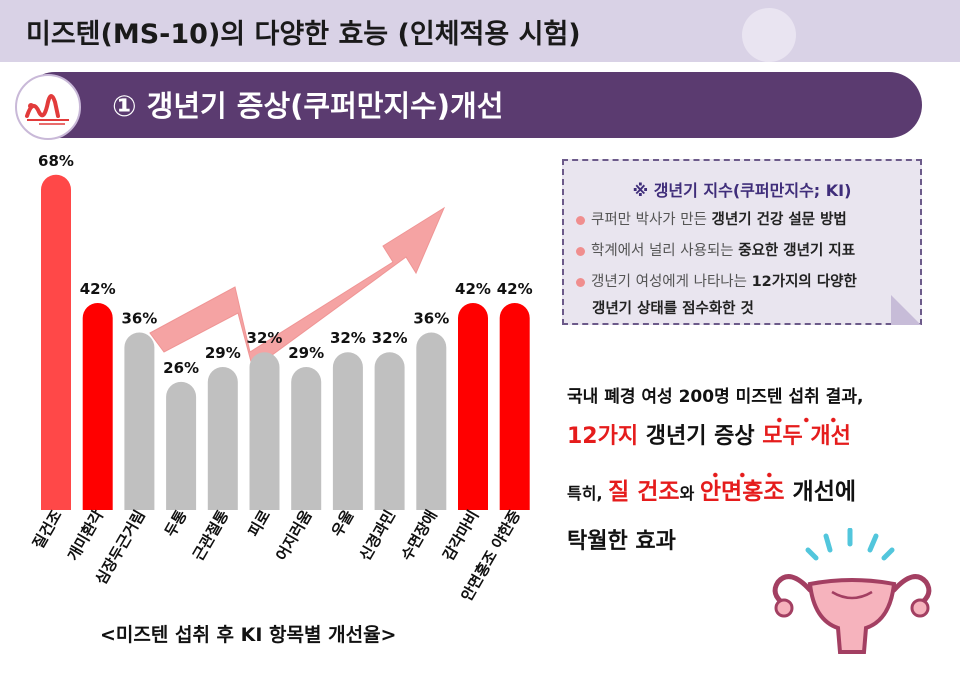  I want to click on decorative-circle, so click(769, 35).